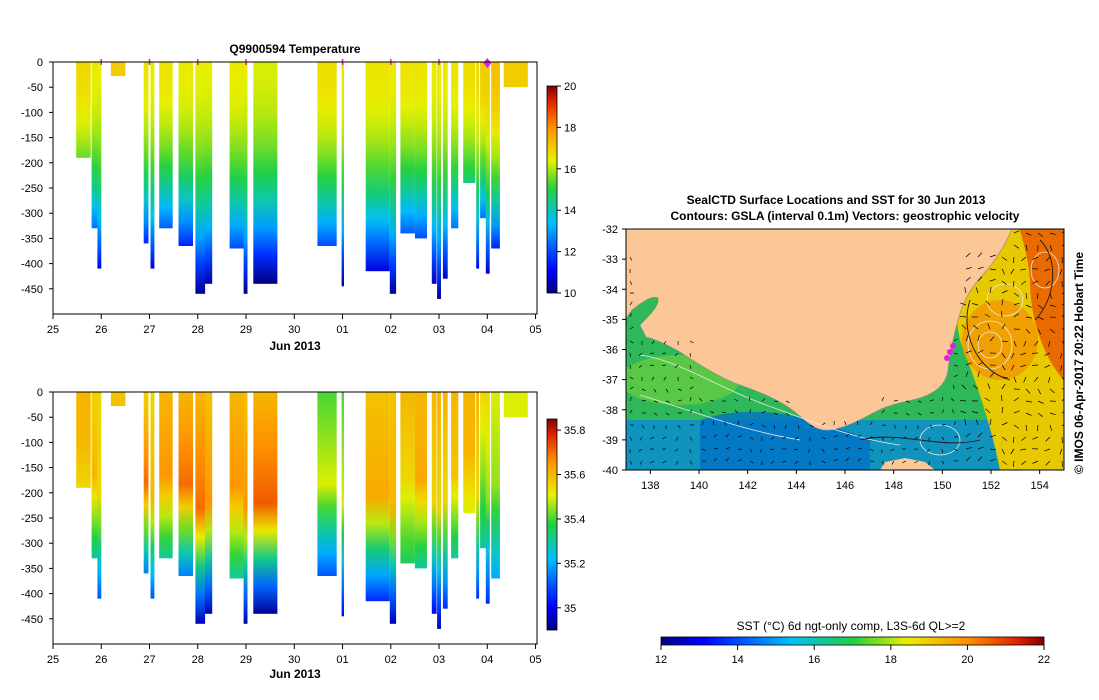 The height and width of the screenshot is (700, 1099). I want to click on y-tick-label: -400, so click(32, 595).